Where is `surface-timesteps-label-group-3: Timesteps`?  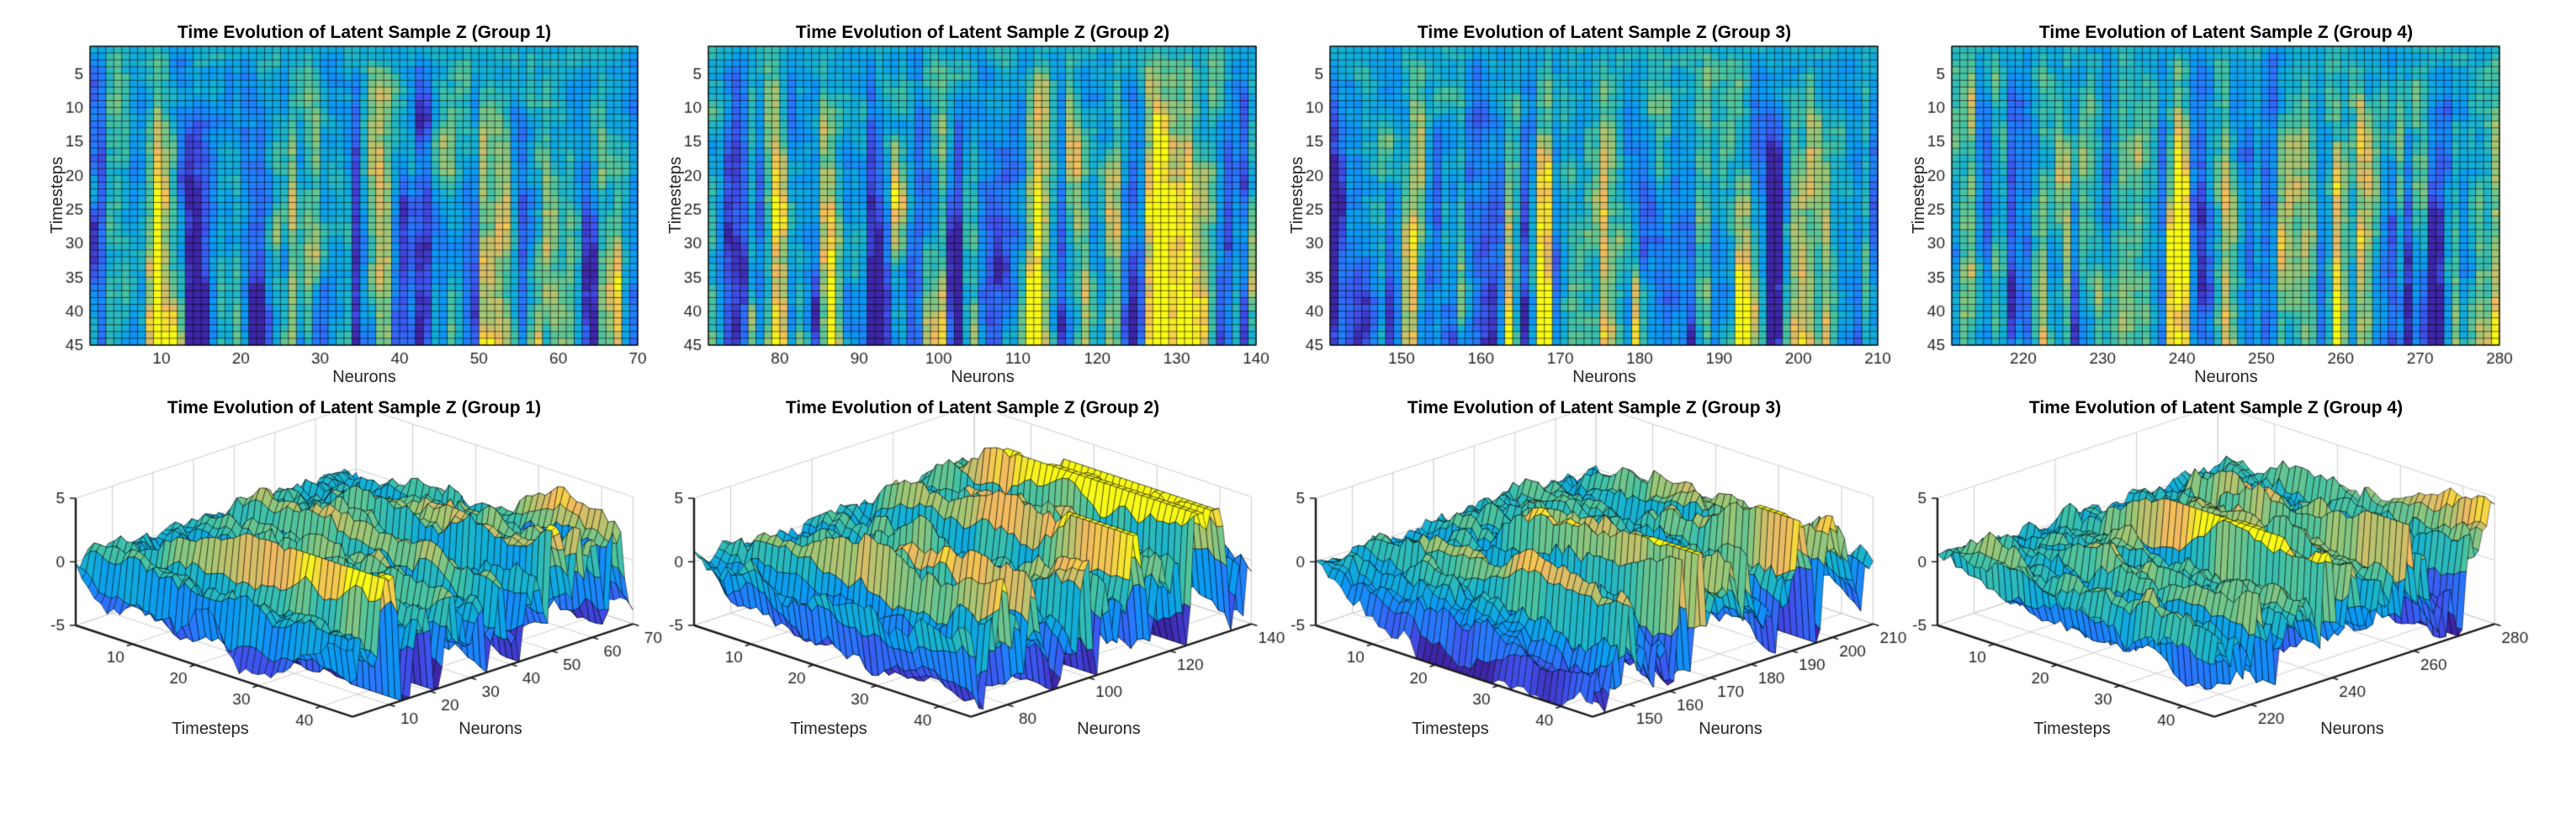 surface-timesteps-label-group-3: Timesteps is located at coordinates (1450, 729).